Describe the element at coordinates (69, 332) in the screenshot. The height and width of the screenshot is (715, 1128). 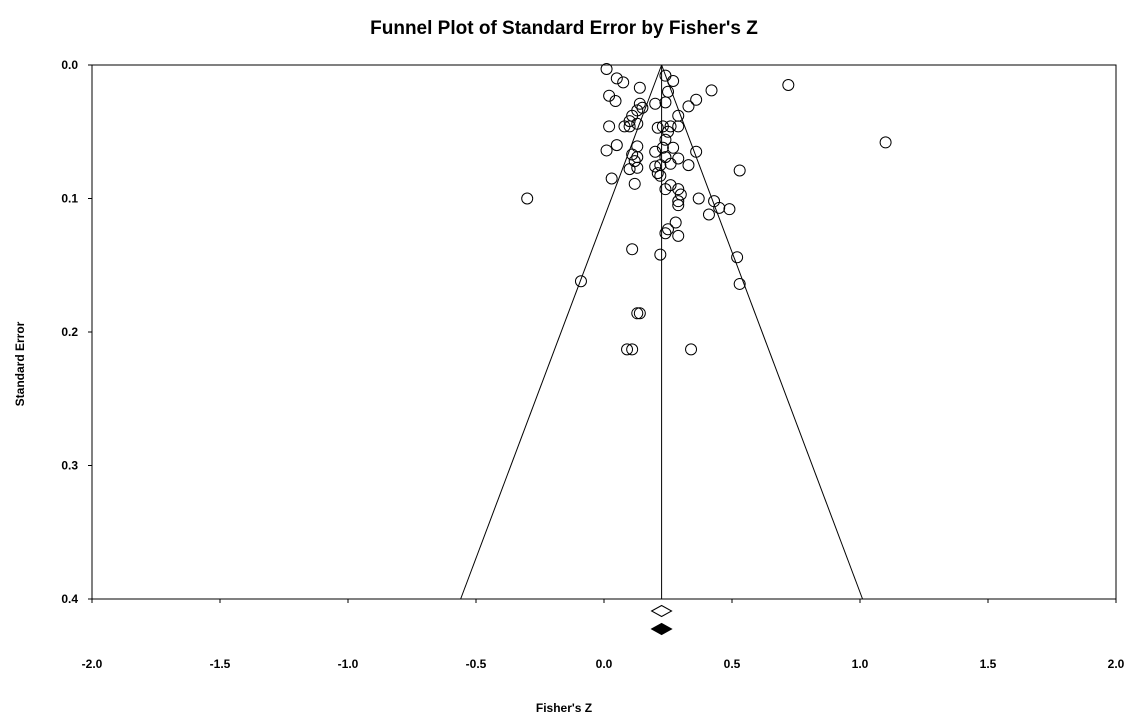
I see `y-tick-label: 0.2` at that location.